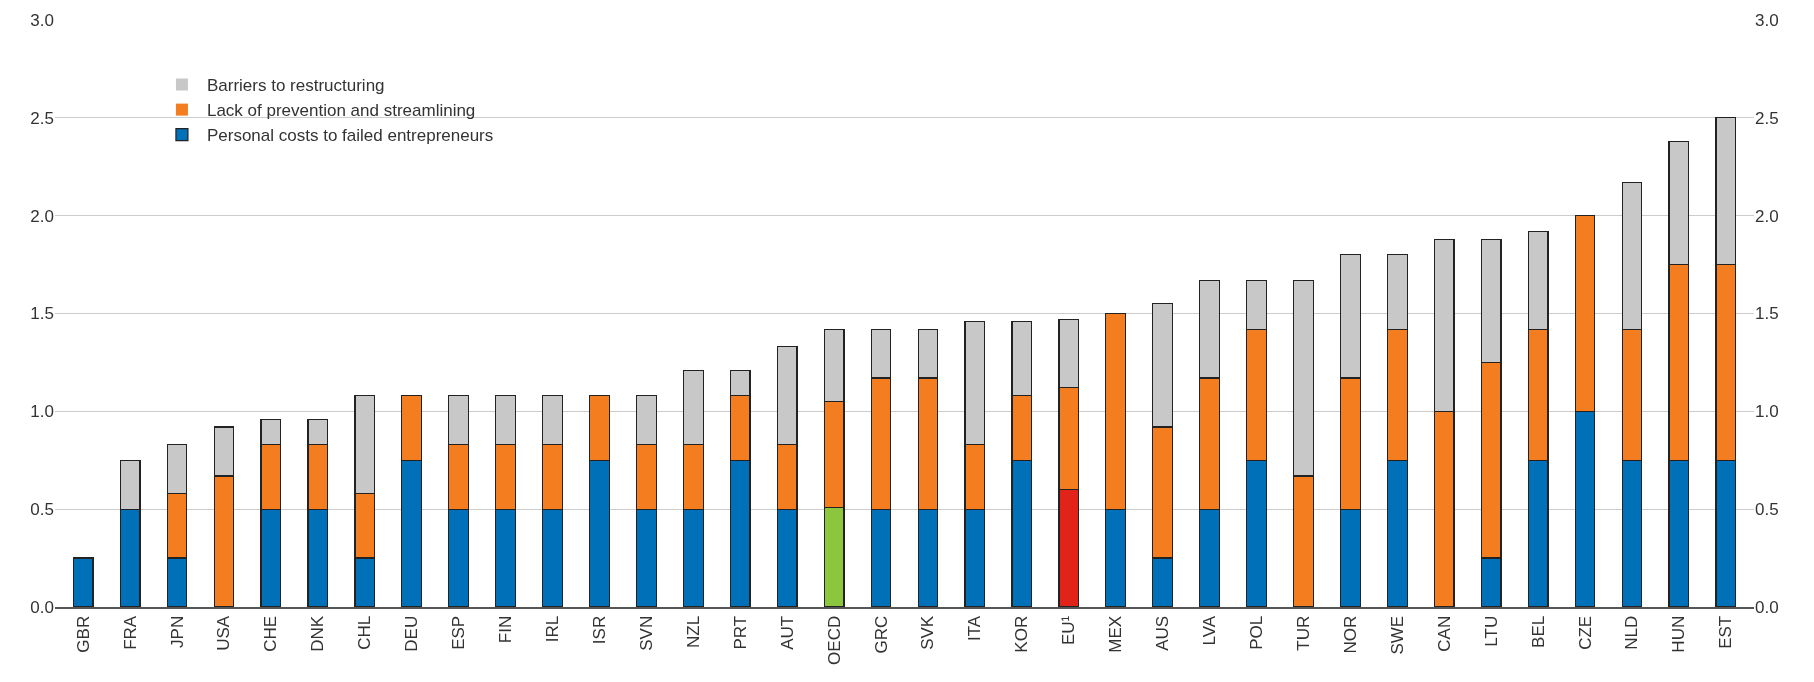 Image resolution: width=1814 pixels, height=682 pixels. Describe the element at coordinates (42, 20) in the screenshot. I see `y-tick-label: 3.0` at that location.